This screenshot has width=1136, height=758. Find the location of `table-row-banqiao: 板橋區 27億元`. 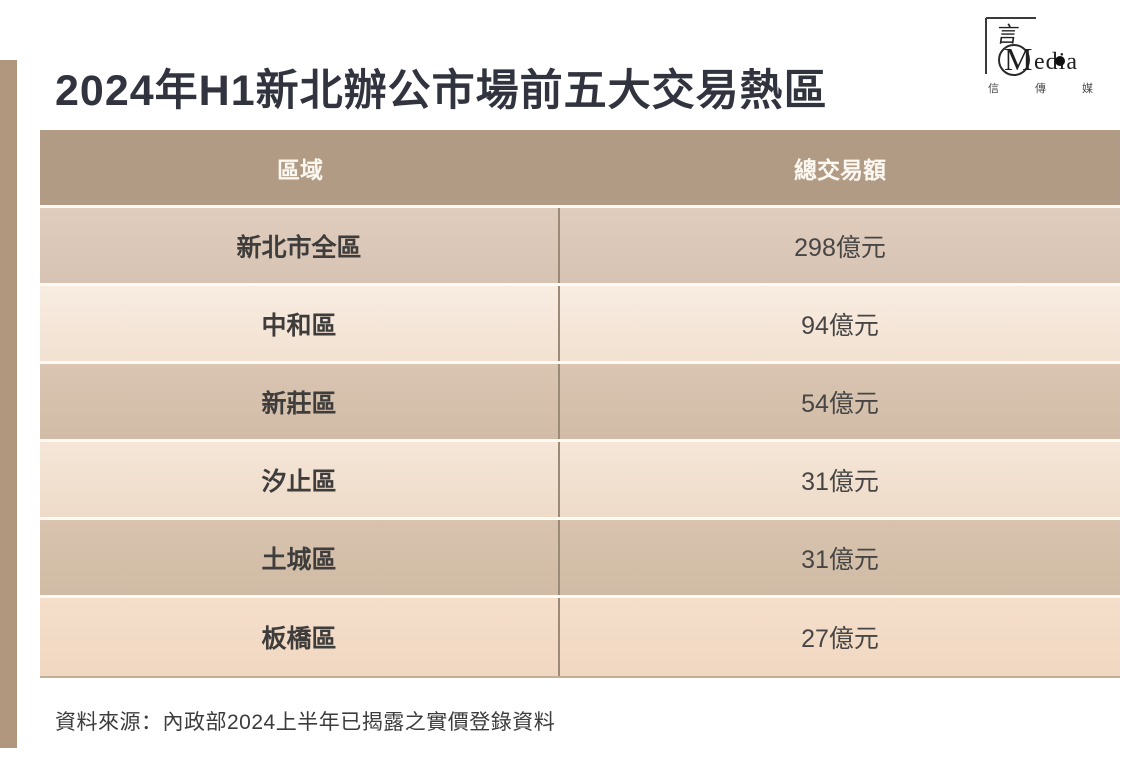

table-row-banqiao: 板橋區 27億元 is located at coordinates (580, 637).